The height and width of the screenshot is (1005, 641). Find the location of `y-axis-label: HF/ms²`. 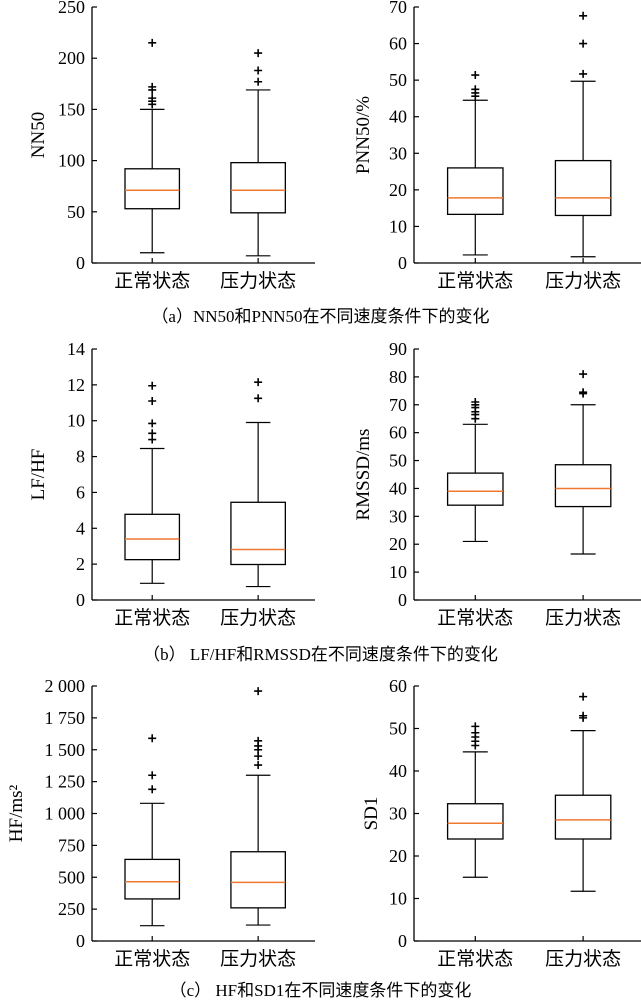

y-axis-label: HF/ms² is located at coordinates (16, 813).